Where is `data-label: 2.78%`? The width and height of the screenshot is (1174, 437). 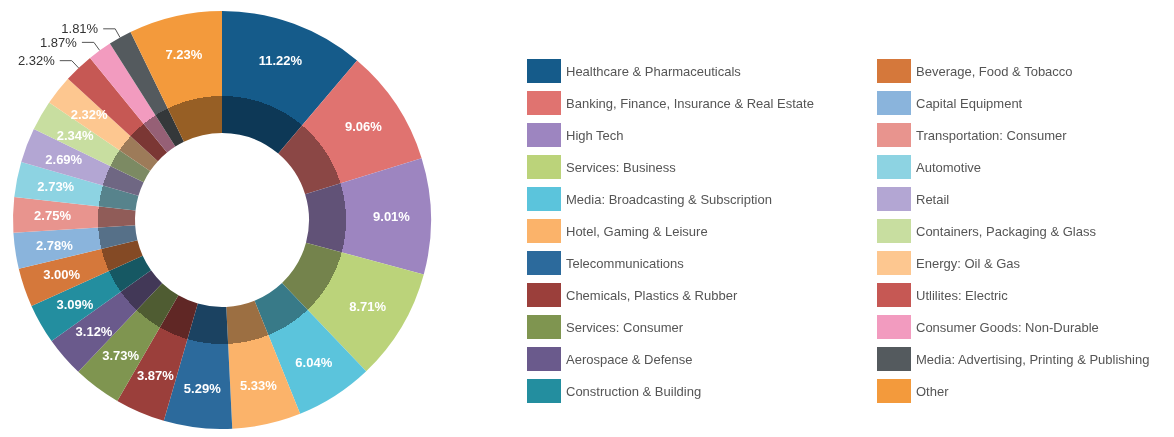 data-label: 2.78% is located at coordinates (54, 245).